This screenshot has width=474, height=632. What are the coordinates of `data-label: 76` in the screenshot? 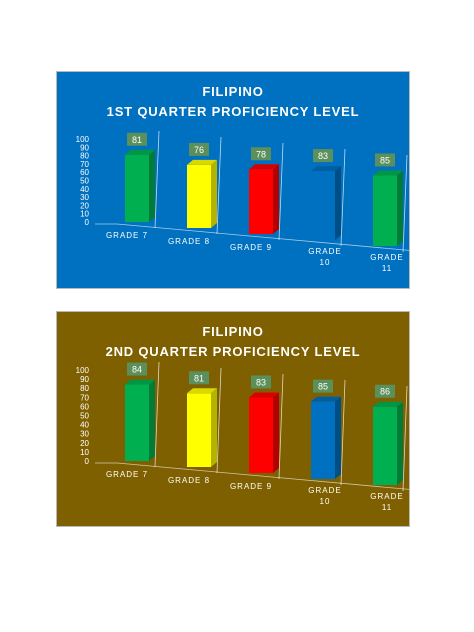 It's located at (199, 150).